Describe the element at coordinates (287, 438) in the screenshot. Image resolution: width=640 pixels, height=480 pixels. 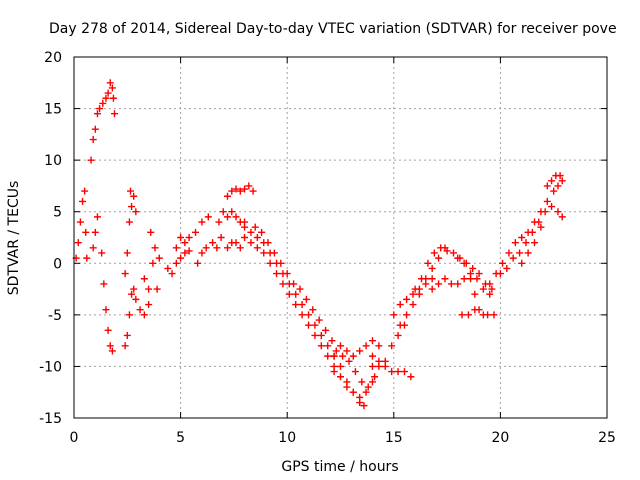
I see `x-tick-label: 10` at that location.